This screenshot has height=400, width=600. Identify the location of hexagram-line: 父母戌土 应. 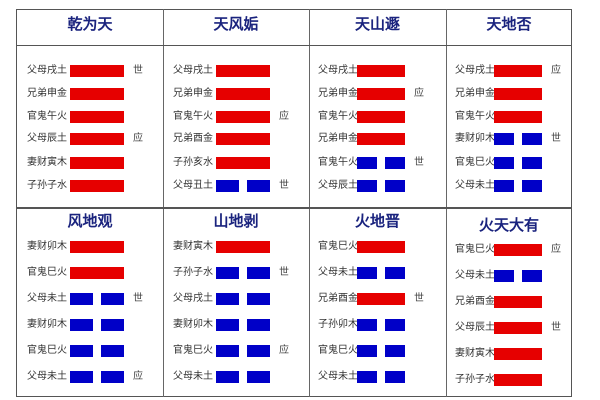
(509, 71).